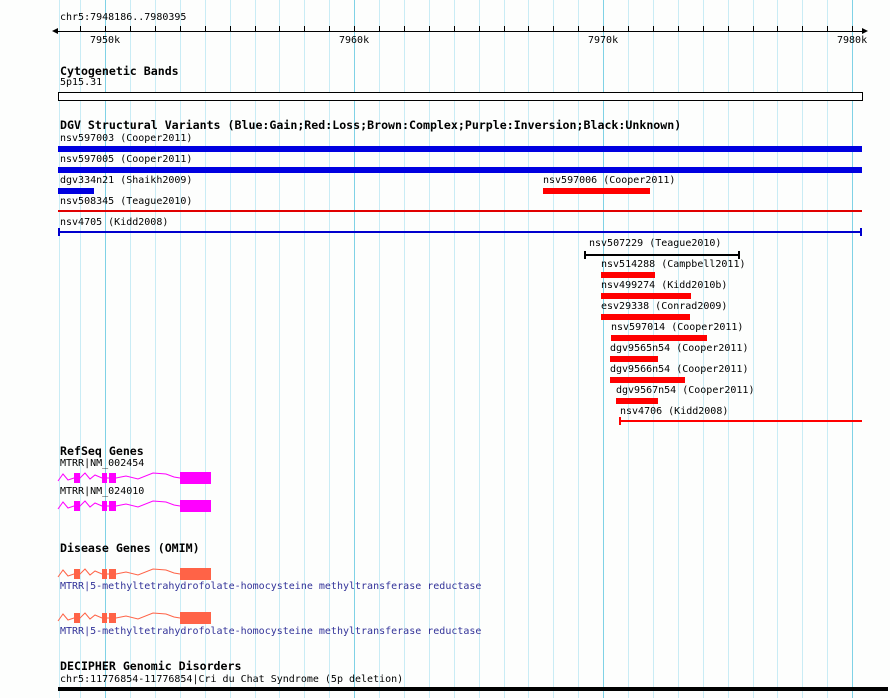 This screenshot has width=890, height=698. I want to click on variant-label-dgv9566n54: dgv9566n54 (Cooper2011), so click(679, 369).